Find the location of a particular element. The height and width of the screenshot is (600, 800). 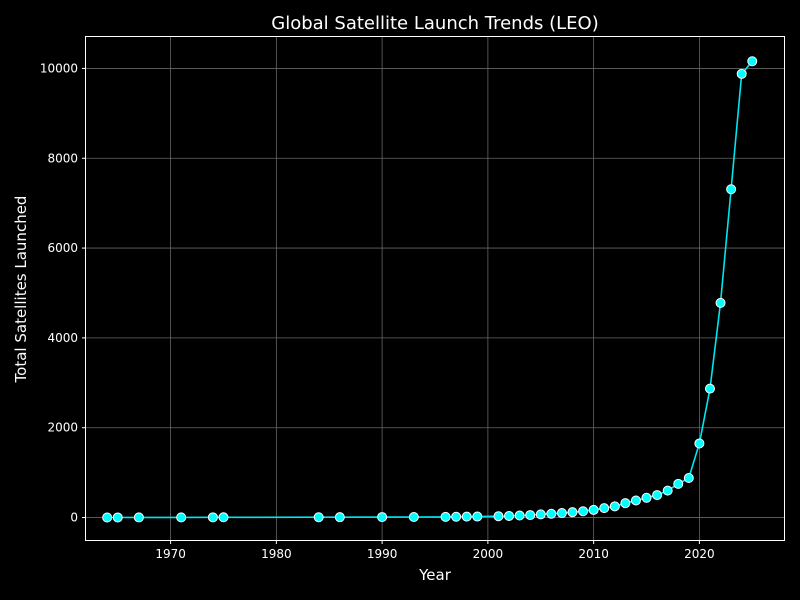

x-tick-label: 1990 is located at coordinates (382, 554).